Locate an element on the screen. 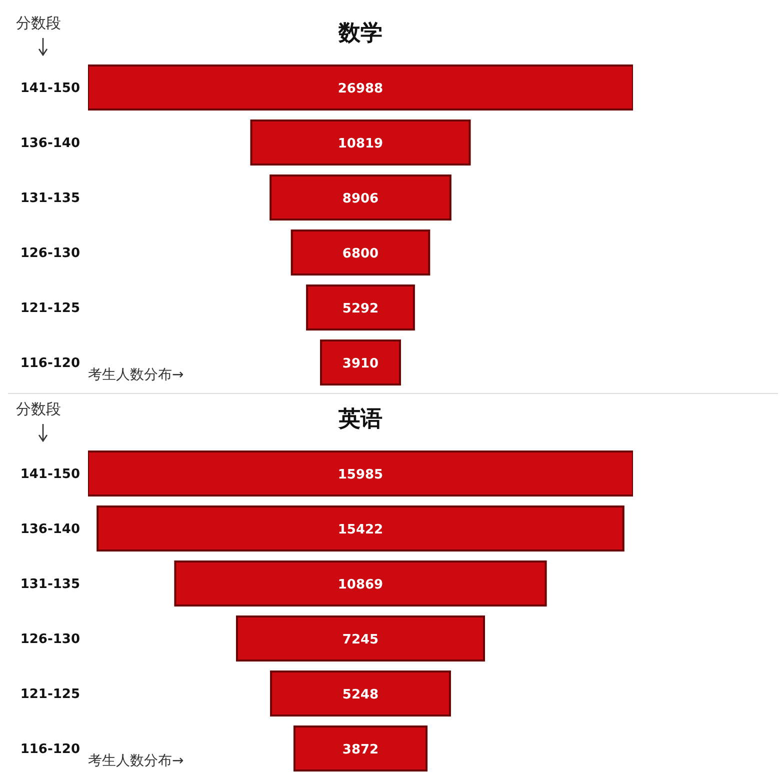 This screenshot has height=774, width=783. data-label: 6800 is located at coordinates (360, 254).